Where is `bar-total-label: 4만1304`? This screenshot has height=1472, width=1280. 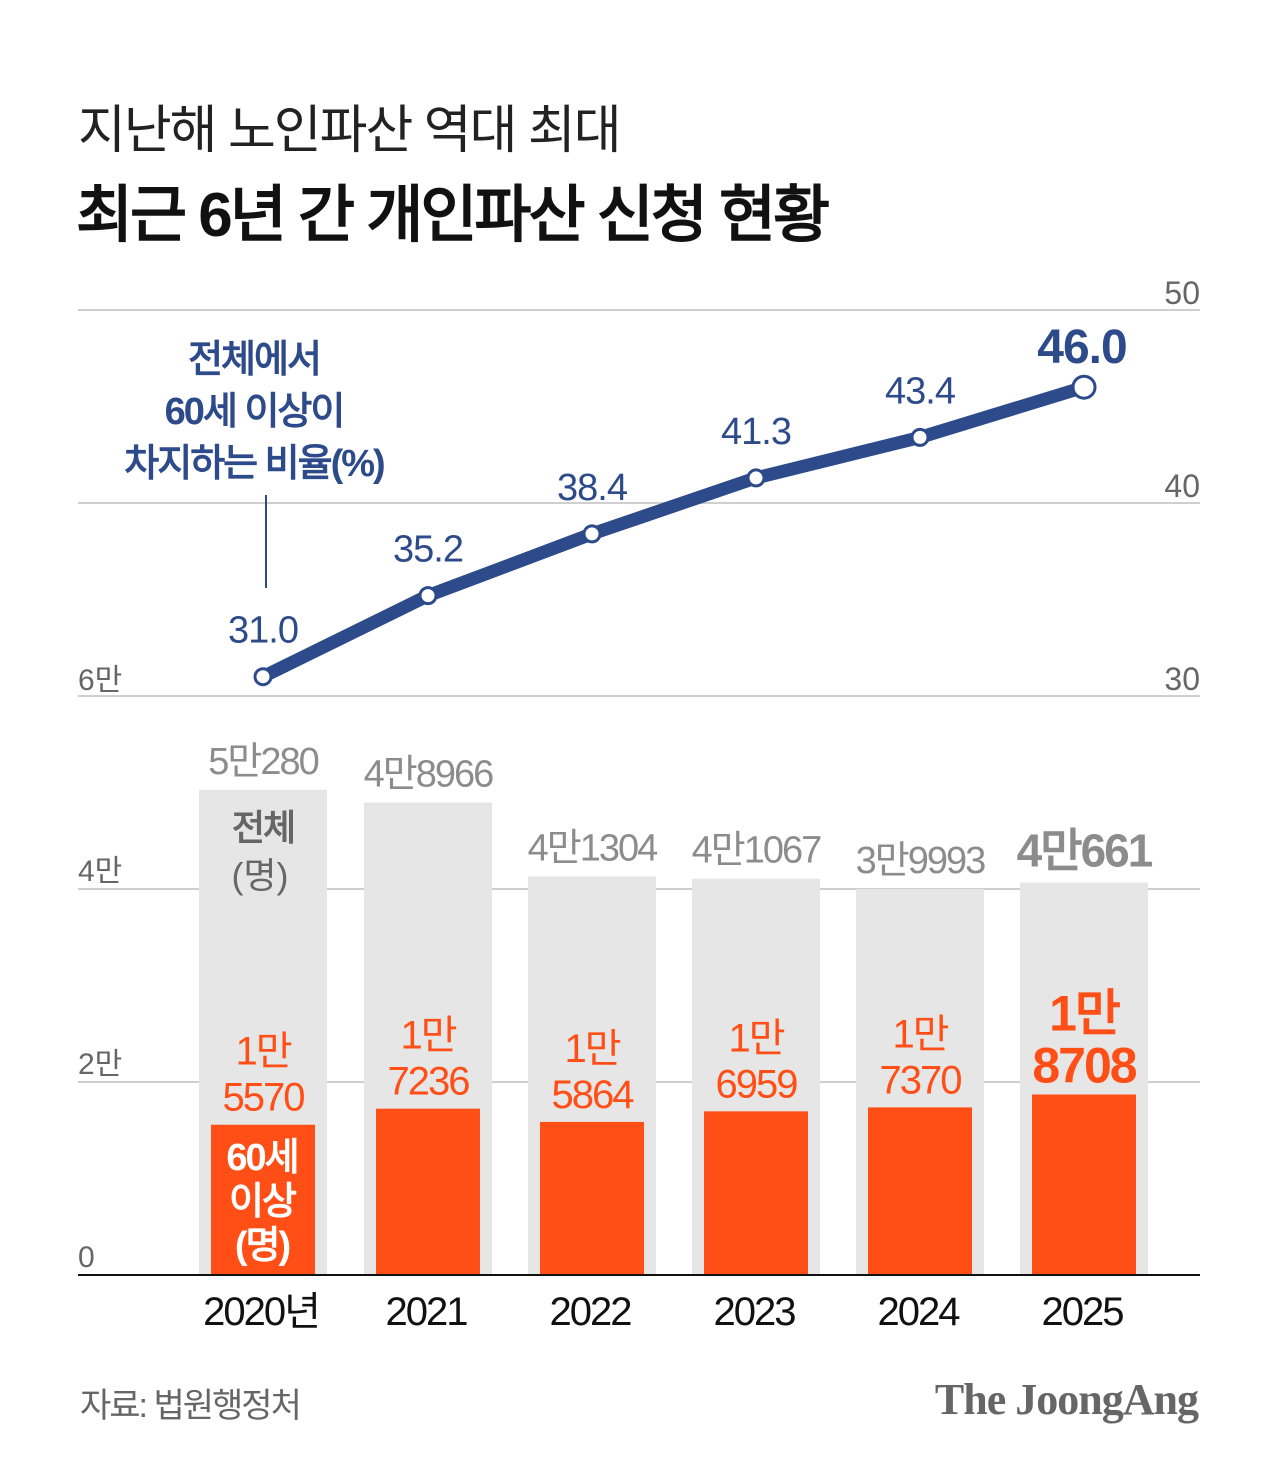 bar-total-label: 4만1304 is located at coordinates (593, 848).